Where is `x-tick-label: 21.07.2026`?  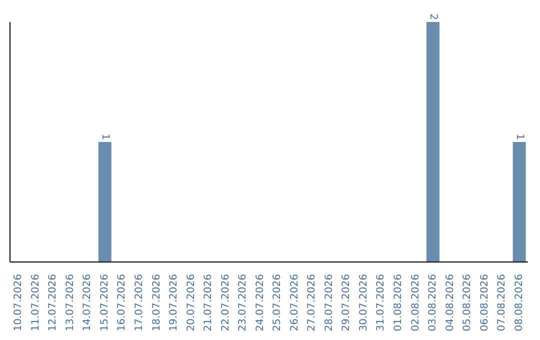
x-tick-label: 21.07.2026 is located at coordinates (208, 303).